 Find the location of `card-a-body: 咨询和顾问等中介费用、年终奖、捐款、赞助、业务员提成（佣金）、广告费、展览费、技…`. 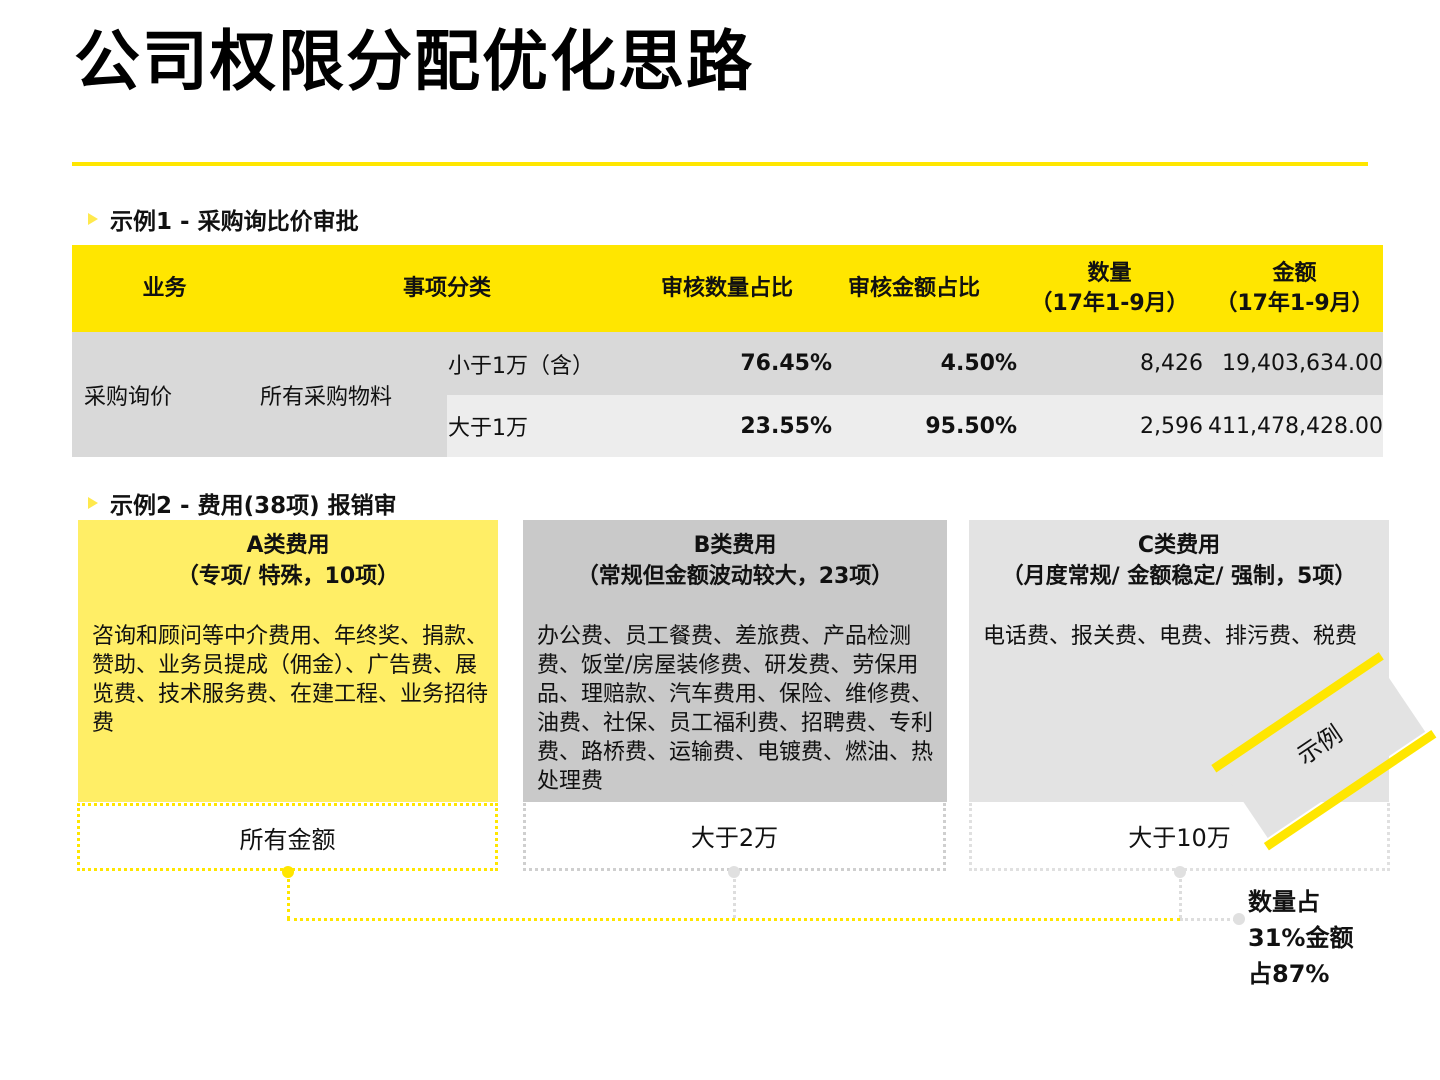

card-a-body: 咨询和顾问等中介费用、年终奖、捐款、赞助、业务员提成（佣金）、广告费、展览费、技… is located at coordinates (290, 680).